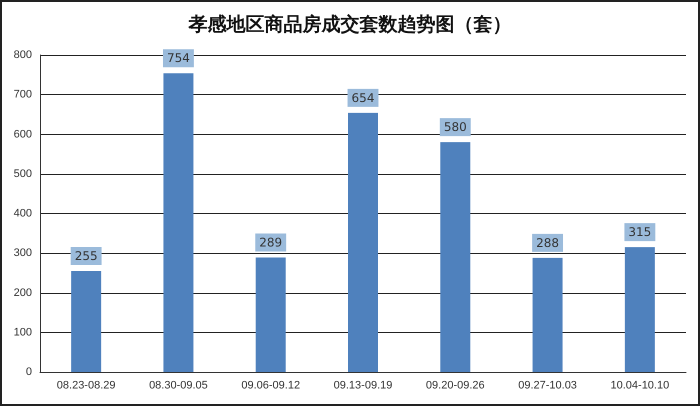 The image size is (700, 406). I want to click on x-tick-label: 08.30-09.05, so click(178, 386).